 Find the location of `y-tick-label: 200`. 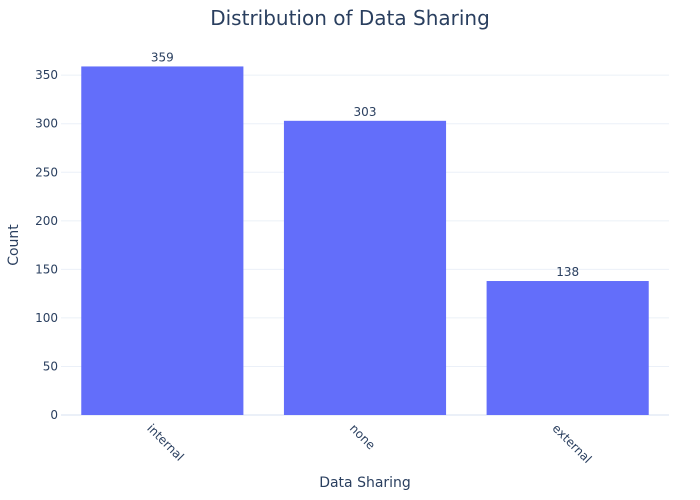

y-tick-label: 200 is located at coordinates (46, 221).